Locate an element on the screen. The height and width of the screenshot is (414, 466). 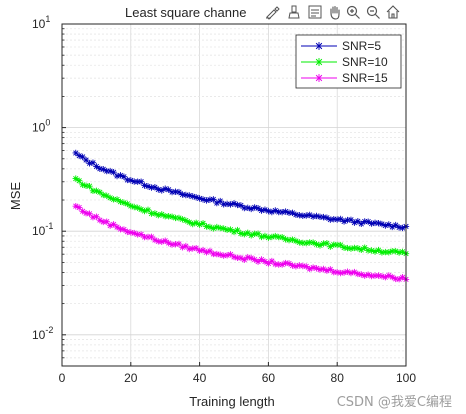
home-icon is located at coordinates (393, 12).